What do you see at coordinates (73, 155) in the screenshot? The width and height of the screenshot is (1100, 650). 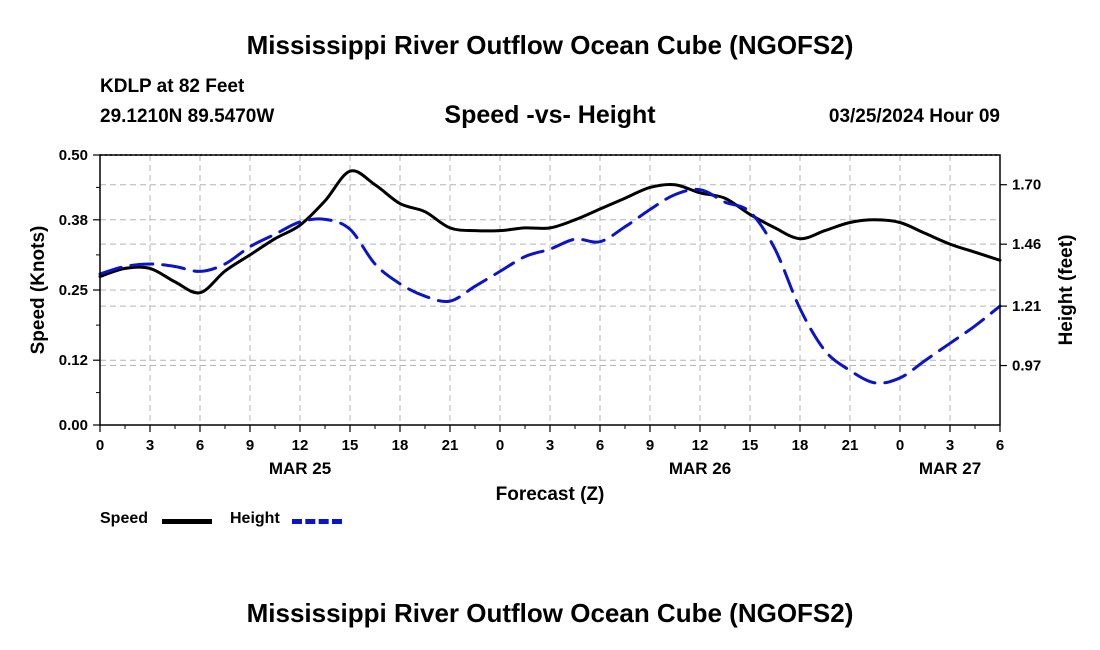 I see `y-left-tick-label: 0.50` at bounding box center [73, 155].